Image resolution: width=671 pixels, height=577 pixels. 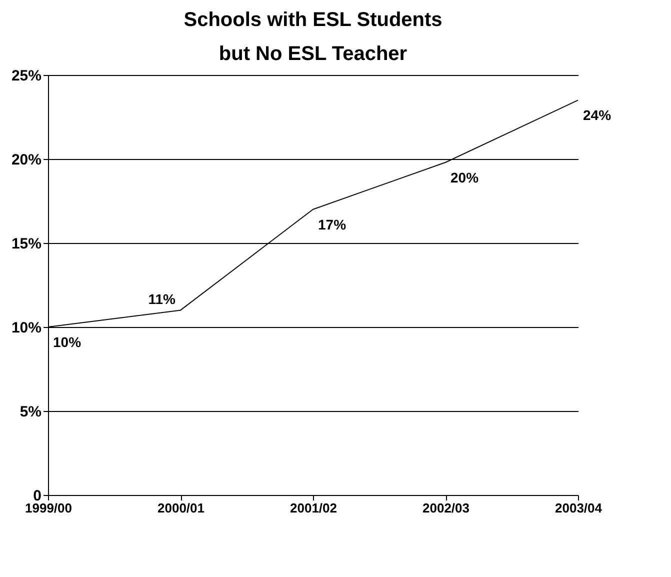 What do you see at coordinates (465, 177) in the screenshot?
I see `data-label: 20%` at bounding box center [465, 177].